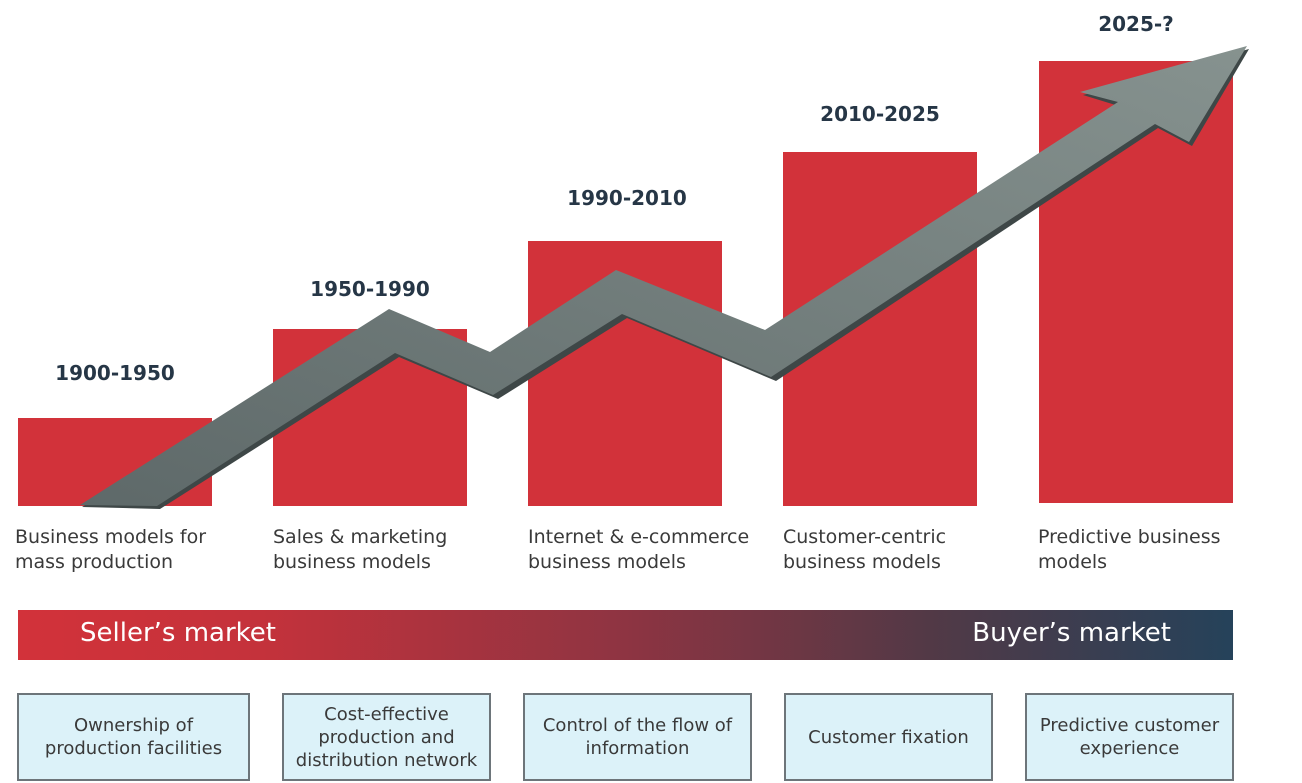 The height and width of the screenshot is (783, 1302). Describe the element at coordinates (625, 635) in the screenshot. I see `market-band: Seller’s market Buyer’s market` at that location.